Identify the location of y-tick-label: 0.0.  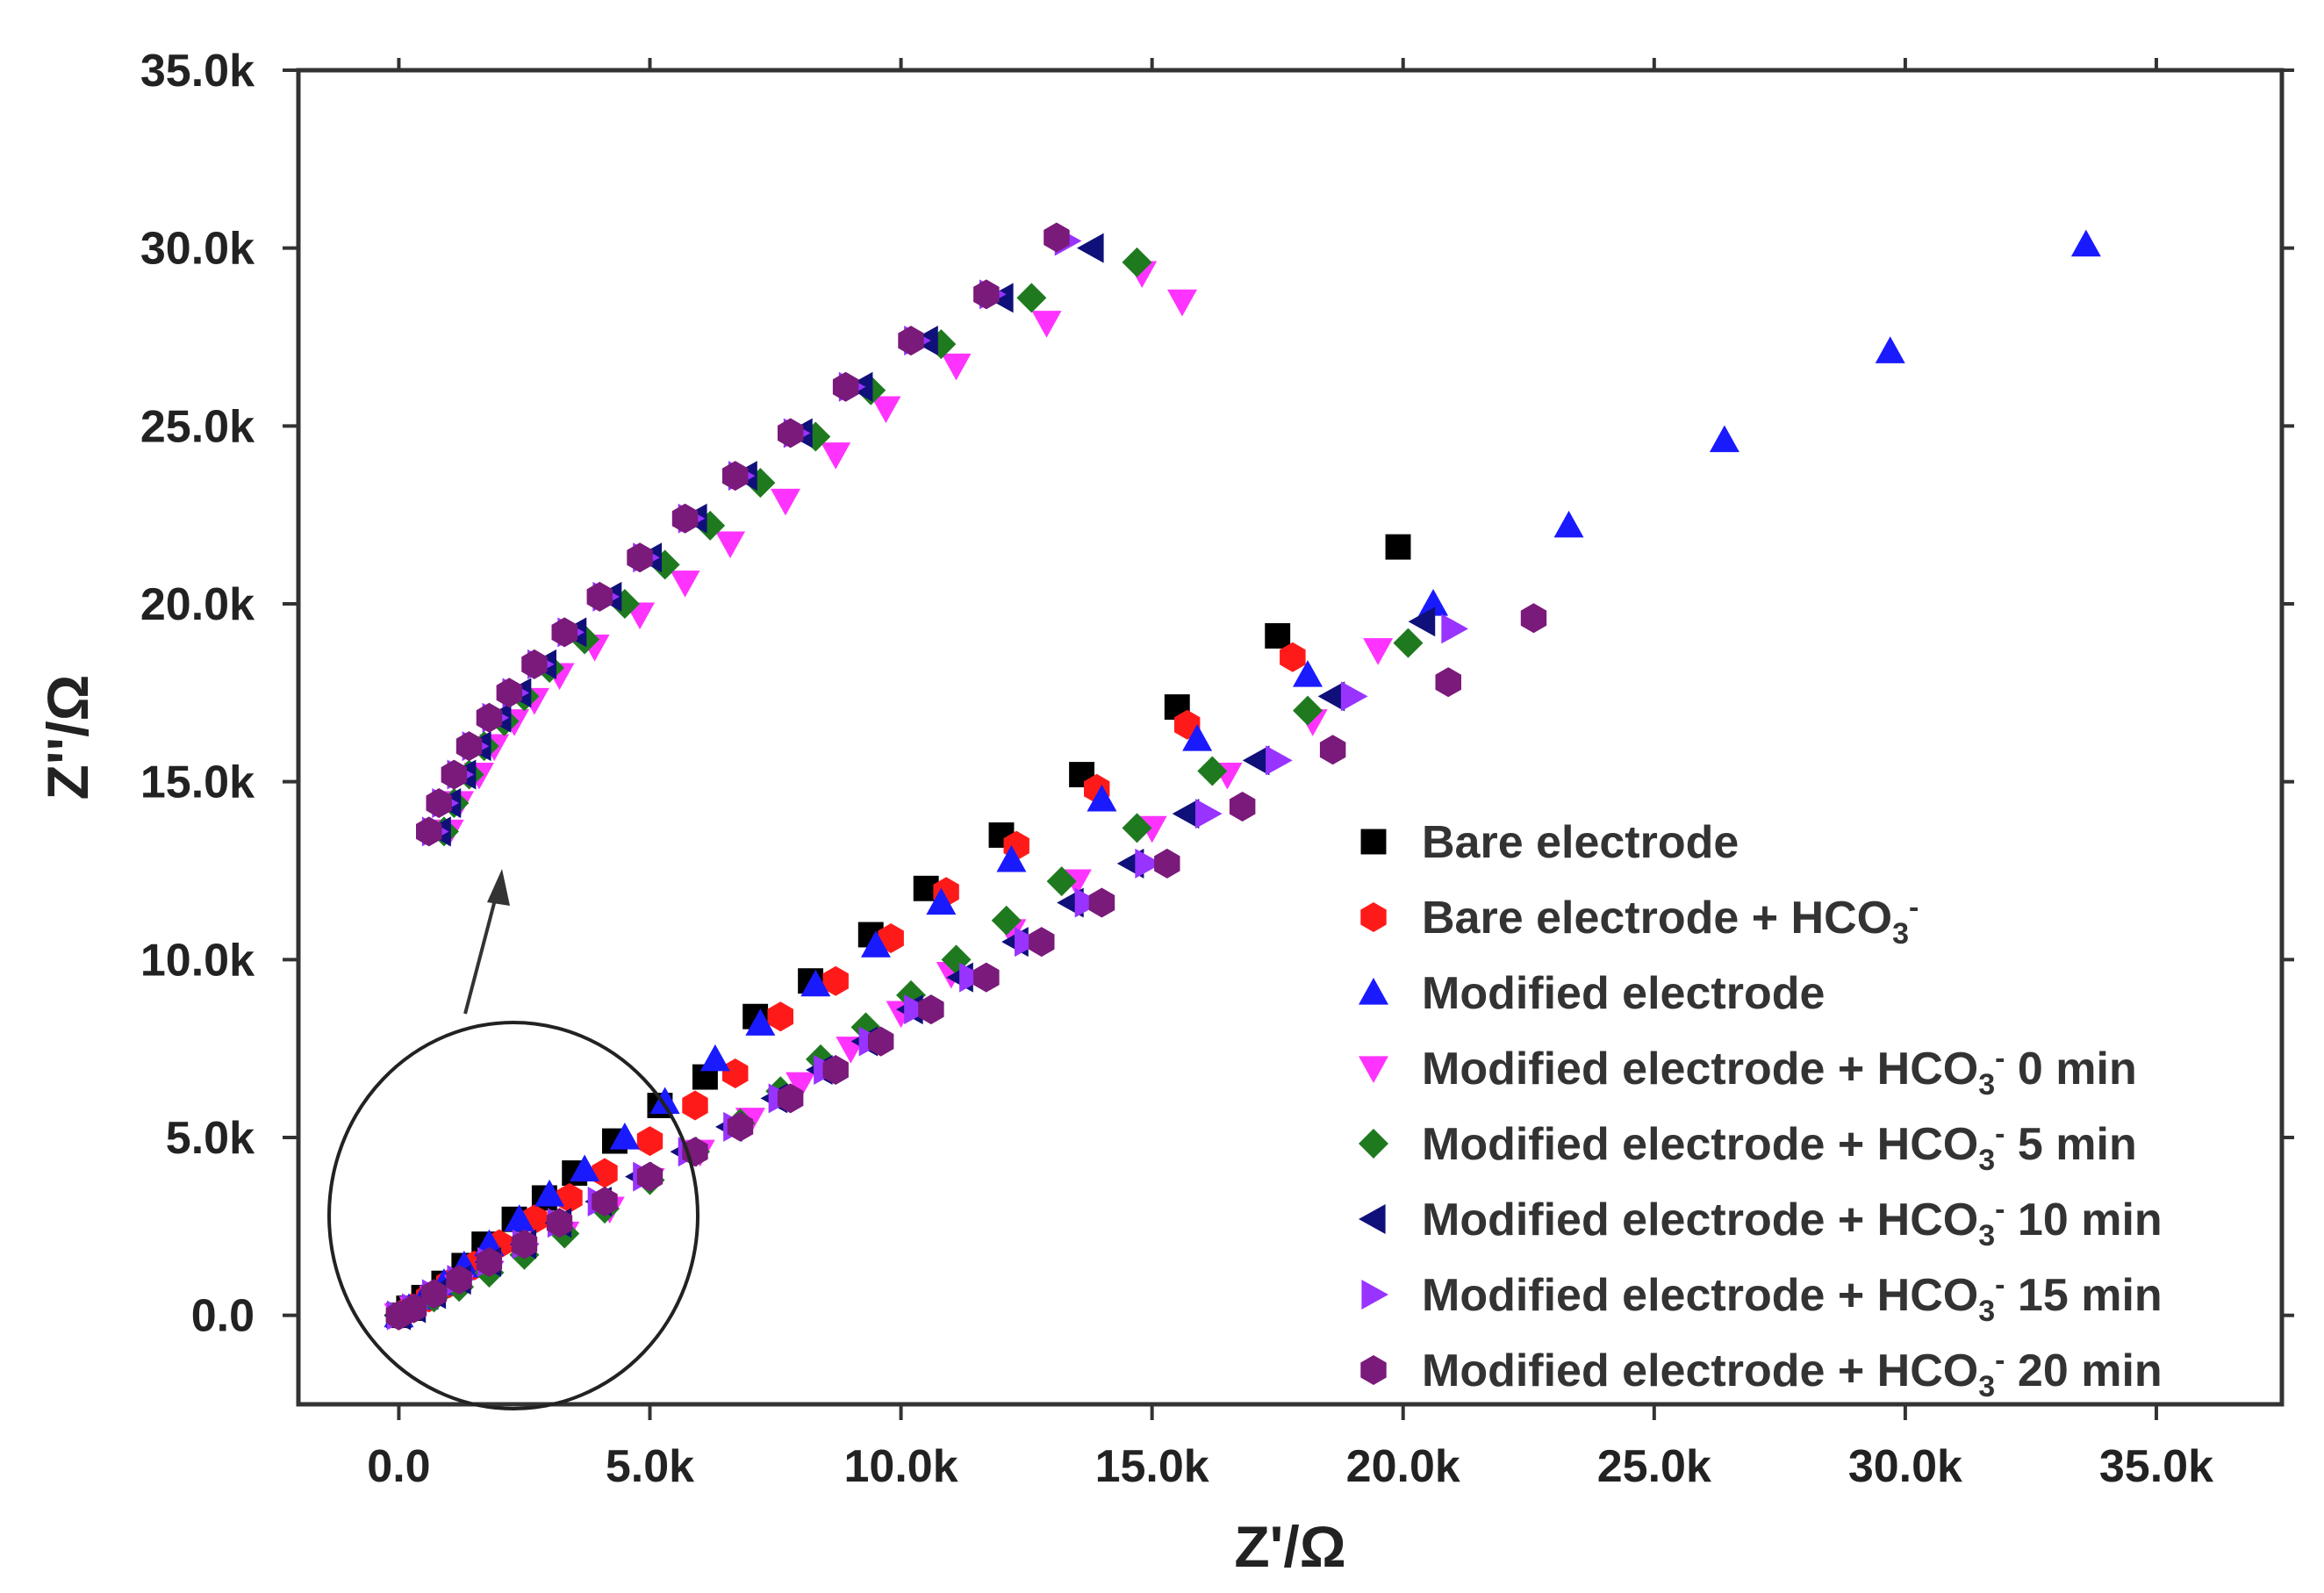
(223, 1316).